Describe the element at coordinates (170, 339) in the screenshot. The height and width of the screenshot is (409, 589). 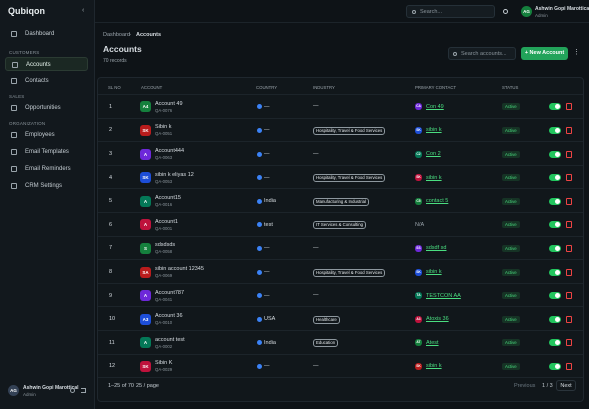
I see `account-name: account test` at that location.